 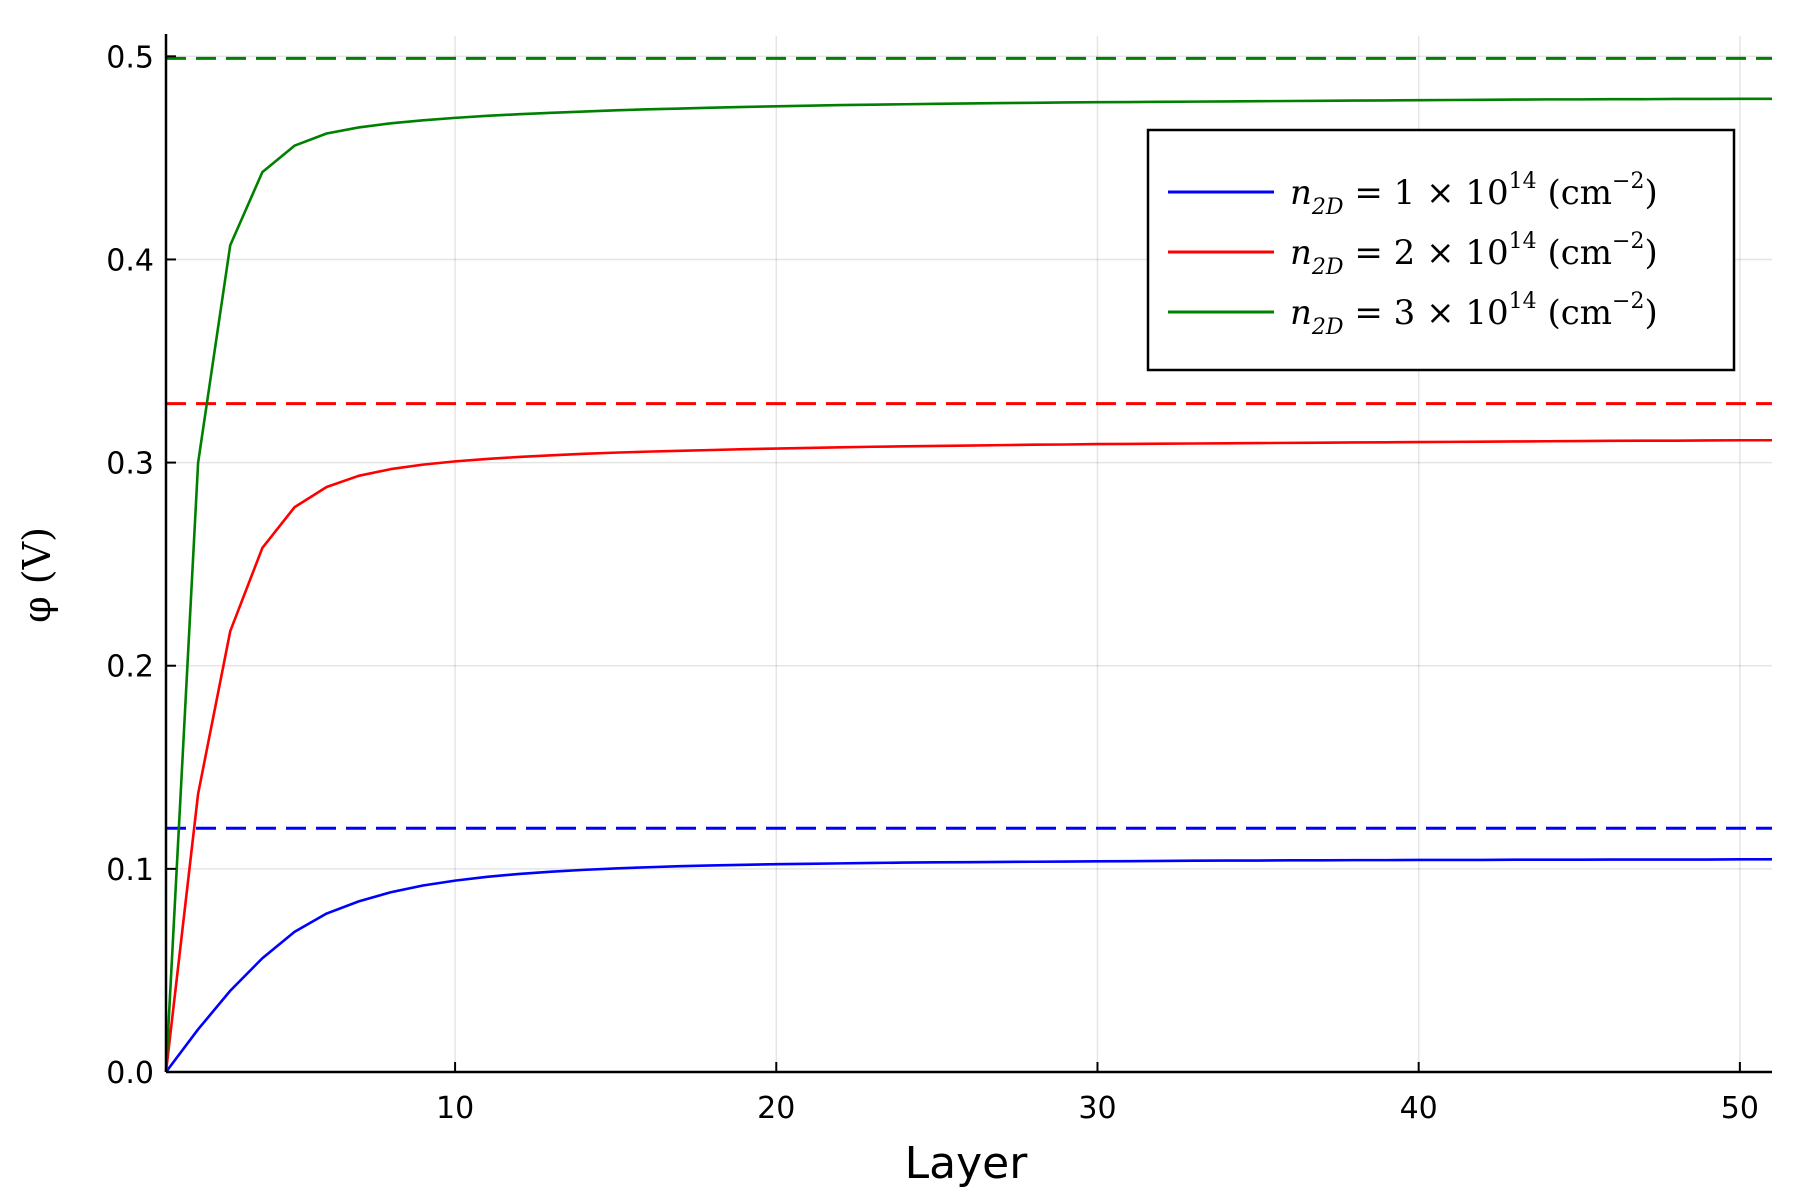 What do you see at coordinates (130, 1073) in the screenshot?
I see `y-tick-label: 0.0` at bounding box center [130, 1073].